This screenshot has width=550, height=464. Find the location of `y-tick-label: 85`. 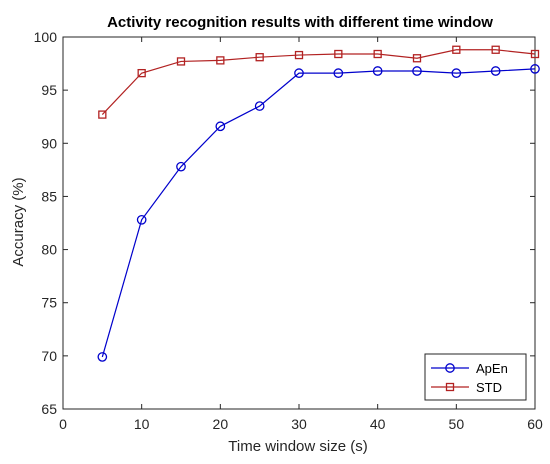

y-tick-label: 85 is located at coordinates (49, 196).